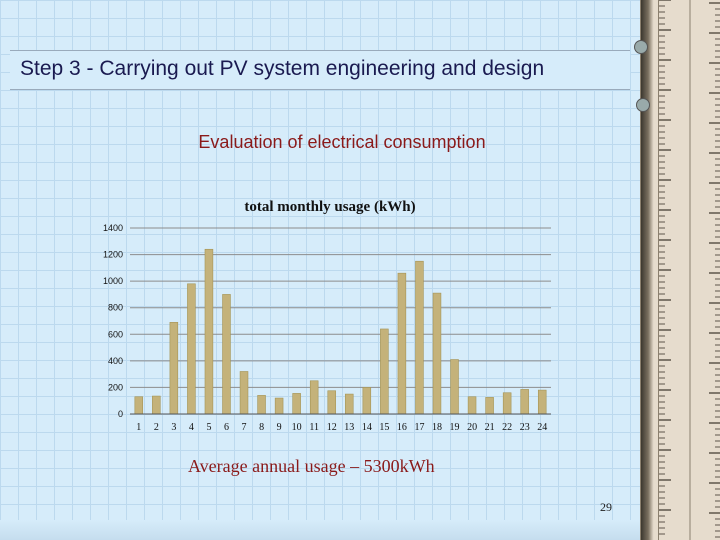 This screenshot has width=720, height=540. What do you see at coordinates (115, 361) in the screenshot?
I see `y-tick-label: 400` at bounding box center [115, 361].